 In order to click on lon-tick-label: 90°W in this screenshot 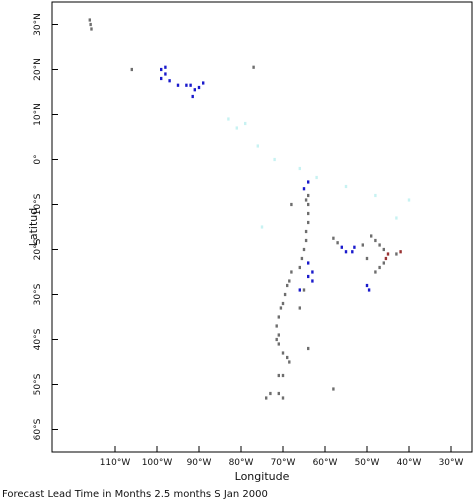, I will do `click(199, 463)`.